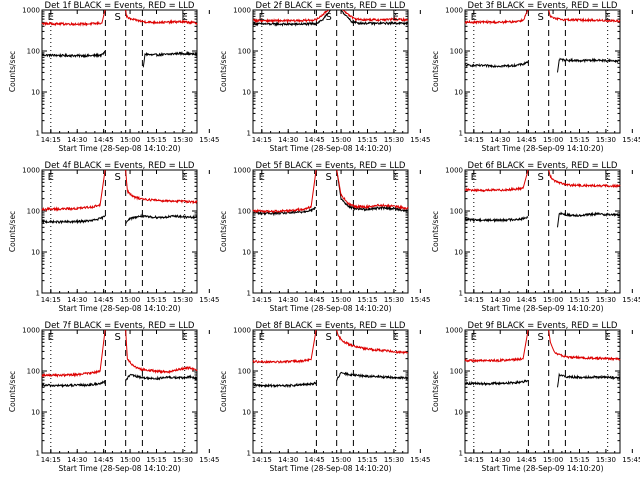 Image resolution: width=640 pixels, height=480 pixels. What do you see at coordinates (120, 6) in the screenshot?
I see `panel-title: Det 1f BLACK = Events, RED = LLD` at bounding box center [120, 6].